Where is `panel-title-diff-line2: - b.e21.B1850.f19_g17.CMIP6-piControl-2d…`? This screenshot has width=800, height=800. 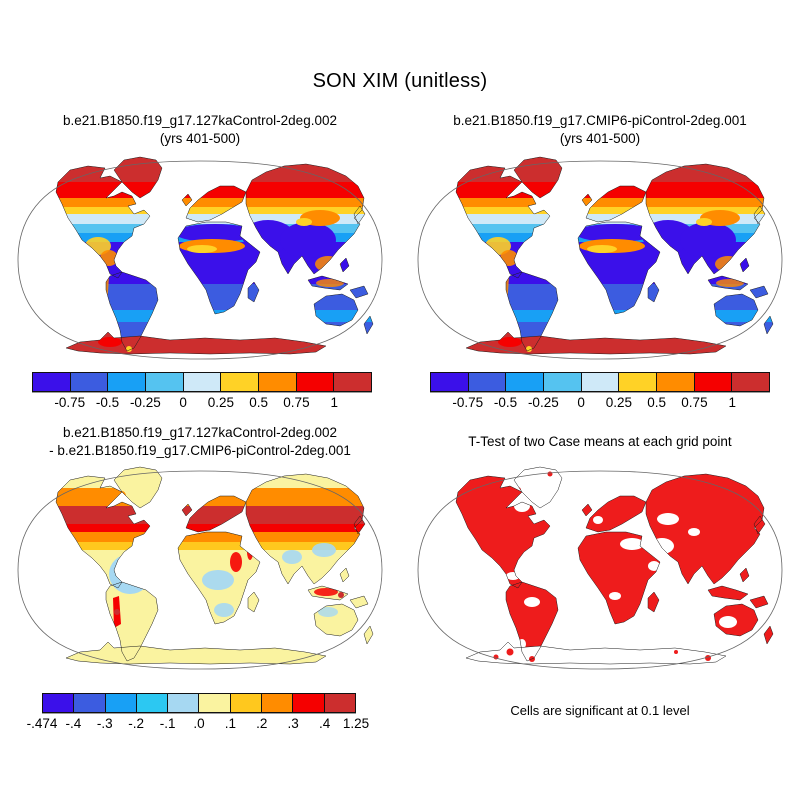
panel-title-diff-line2: - b.e21.B1850.f19_g17.CMIP6-piControl-2d… is located at coordinates (200, 451).